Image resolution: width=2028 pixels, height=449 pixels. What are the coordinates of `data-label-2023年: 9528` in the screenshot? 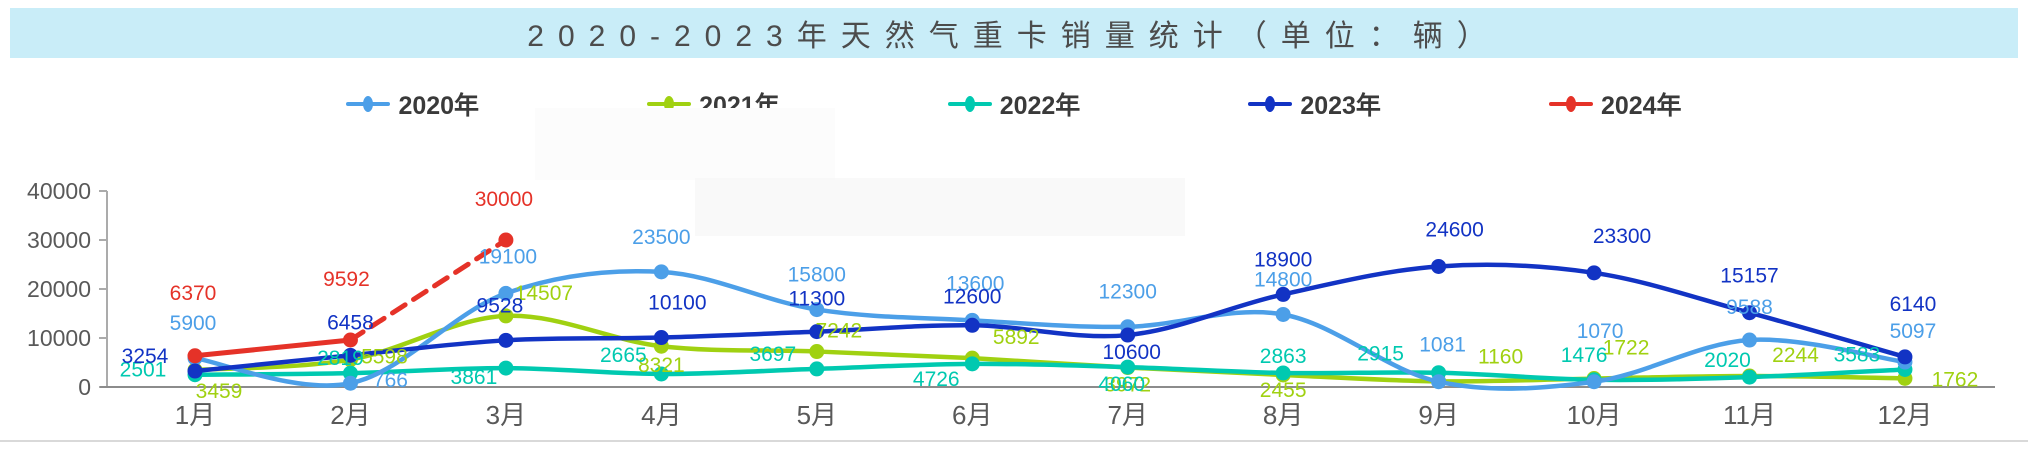 It's located at (500, 305).